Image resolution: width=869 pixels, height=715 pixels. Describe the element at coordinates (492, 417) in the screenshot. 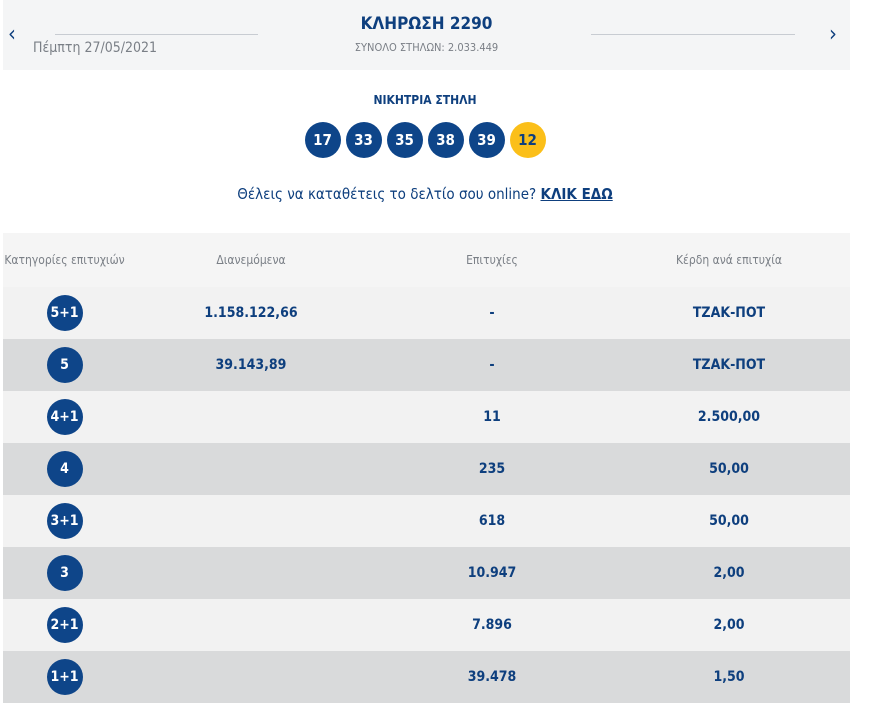

I see `winners-cell: 11` at that location.